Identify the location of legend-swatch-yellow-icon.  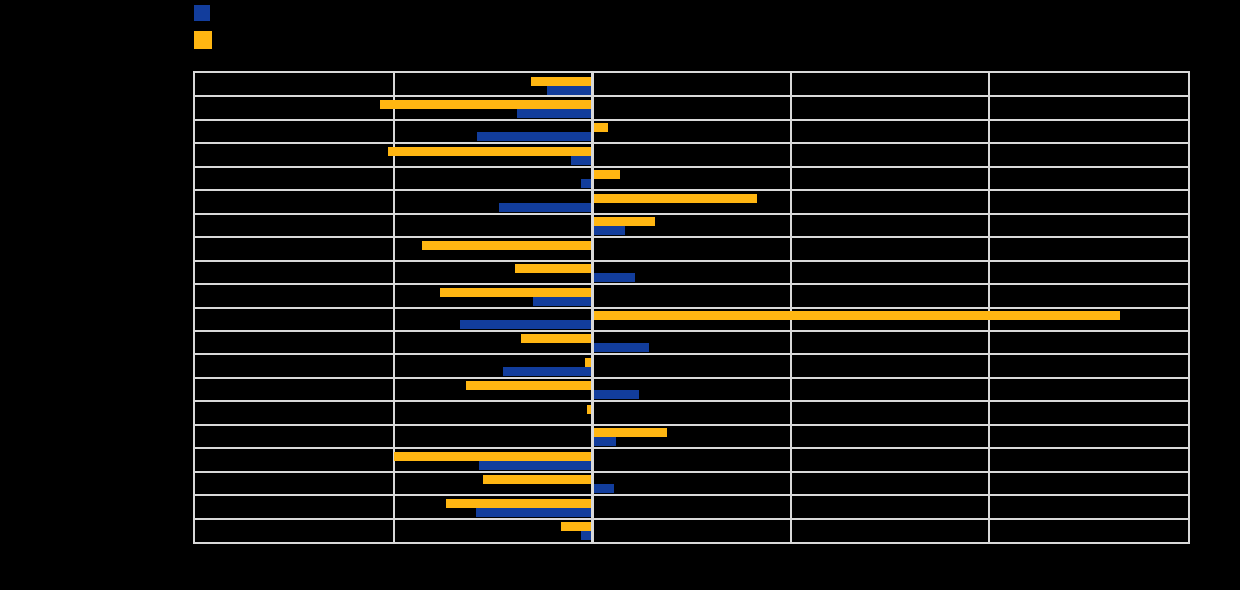
(203, 40).